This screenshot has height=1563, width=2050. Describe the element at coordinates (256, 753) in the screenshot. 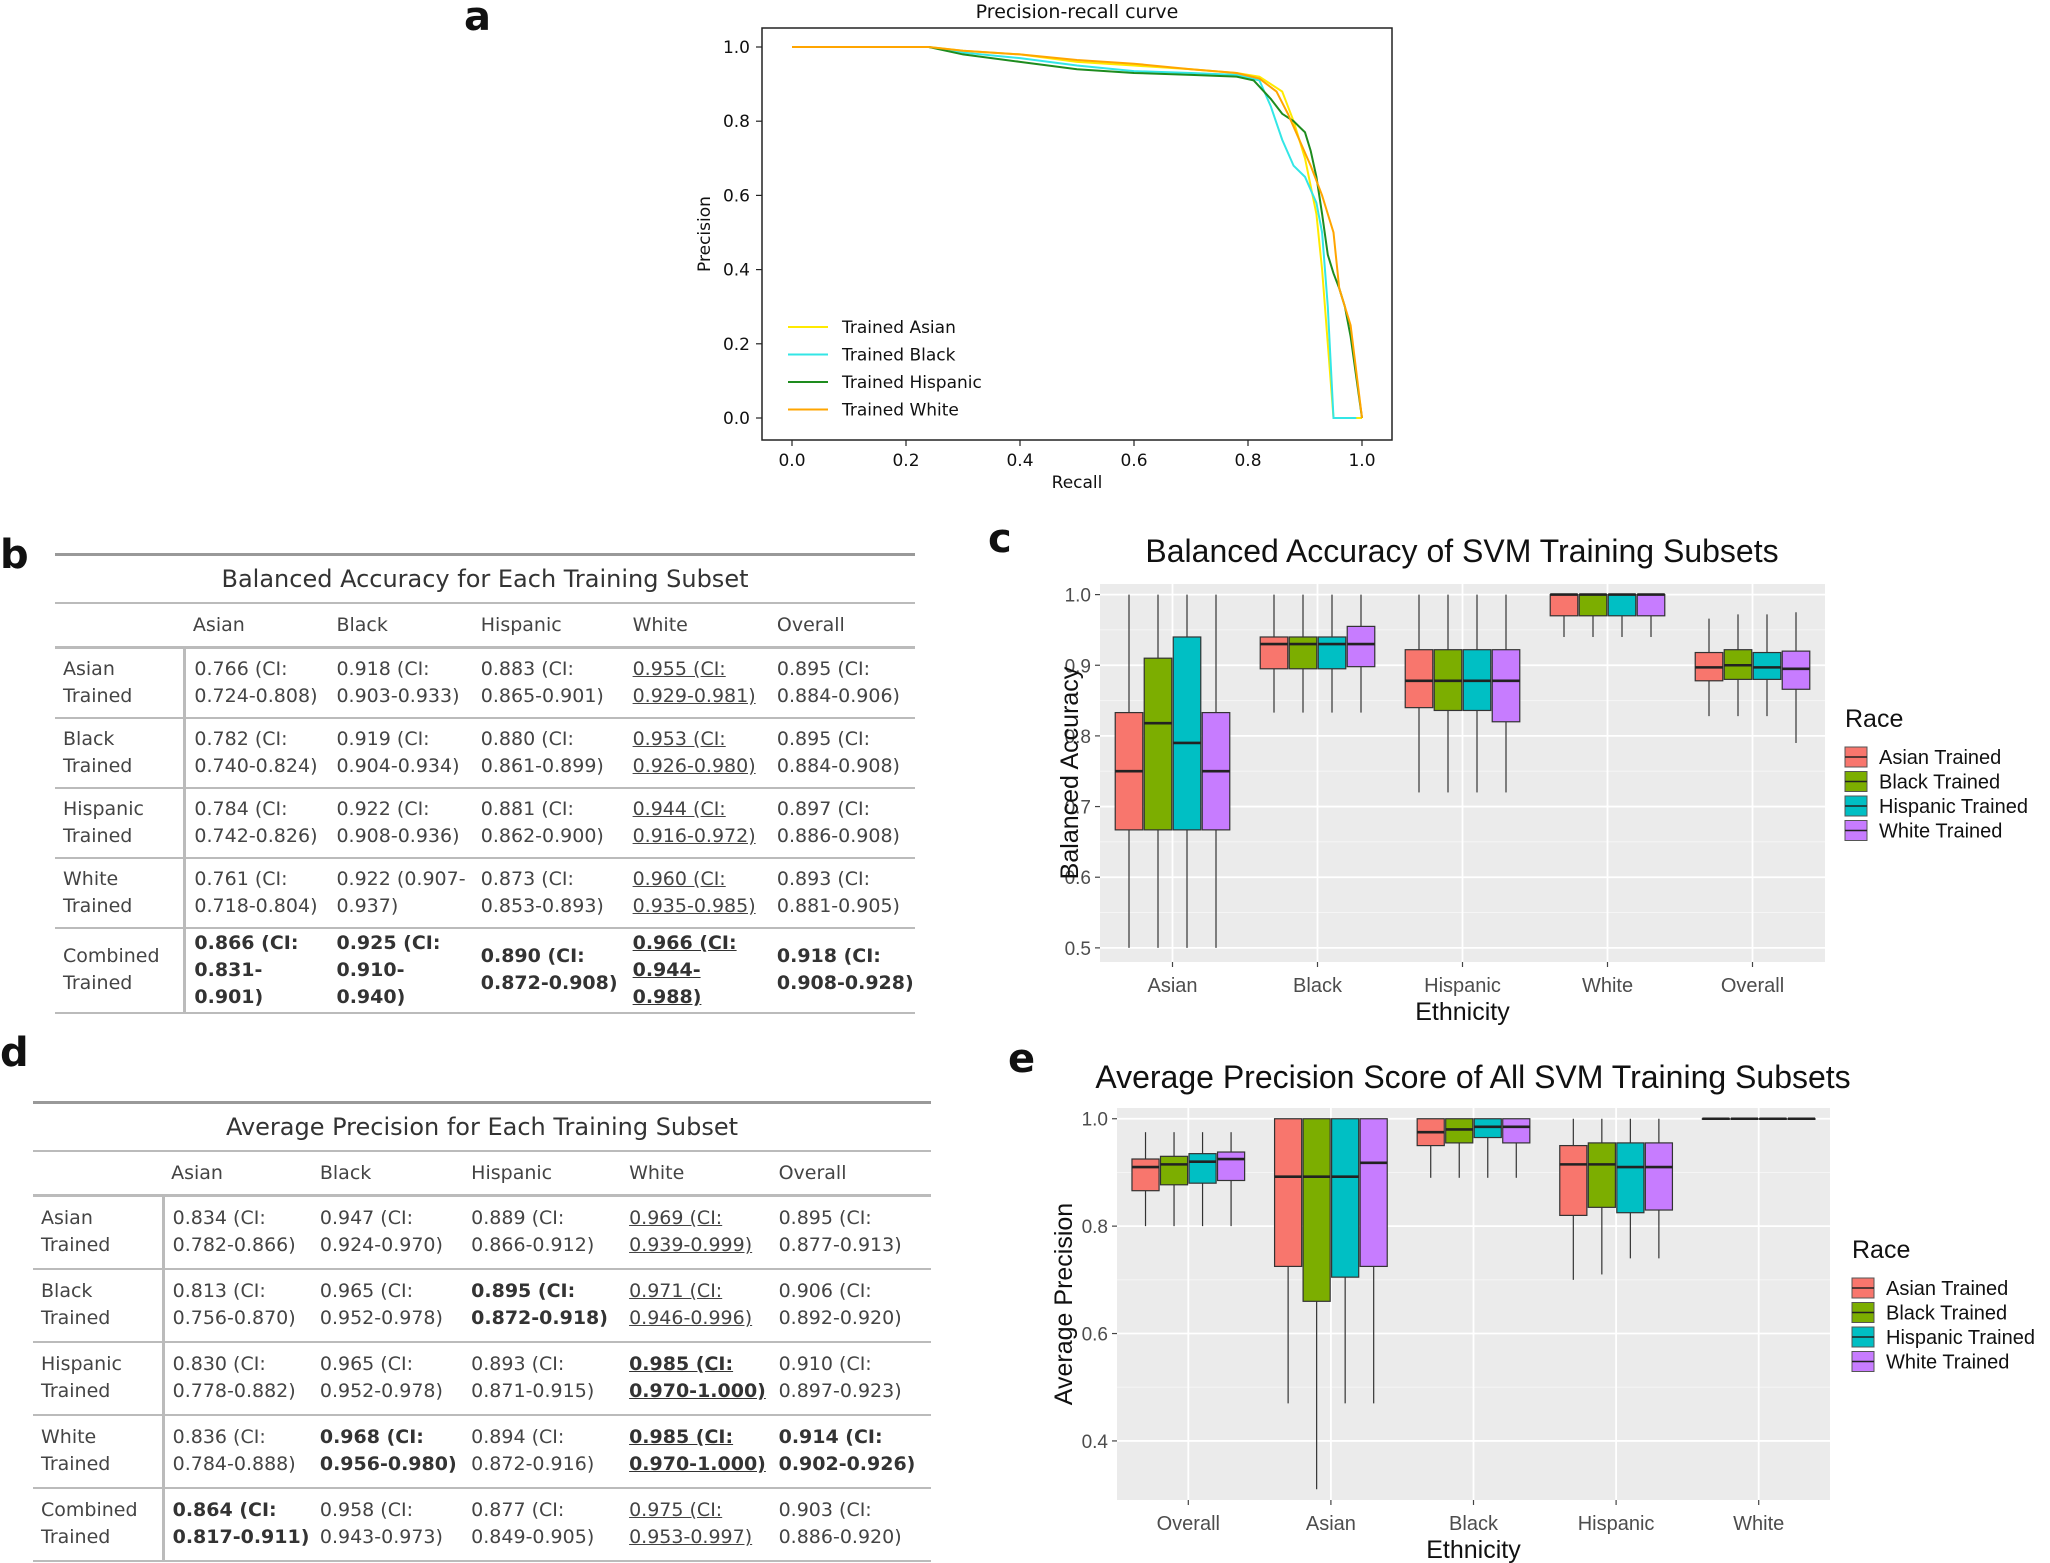

I see `table-cell: 0.782 (CI: 0.740-0.824)` at that location.